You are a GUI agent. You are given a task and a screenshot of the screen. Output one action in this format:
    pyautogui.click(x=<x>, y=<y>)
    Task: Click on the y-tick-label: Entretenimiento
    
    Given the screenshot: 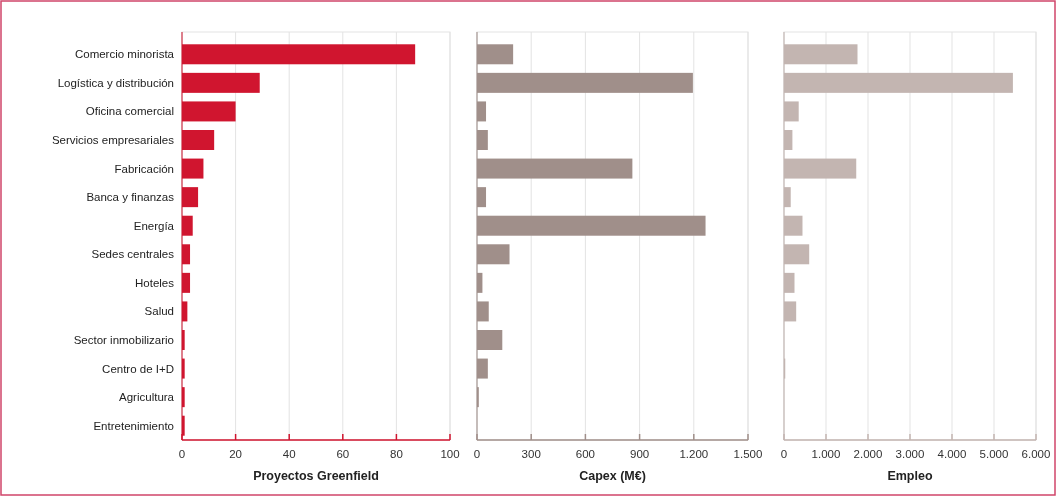 What is the action you would take?
    pyautogui.click(x=133, y=425)
    